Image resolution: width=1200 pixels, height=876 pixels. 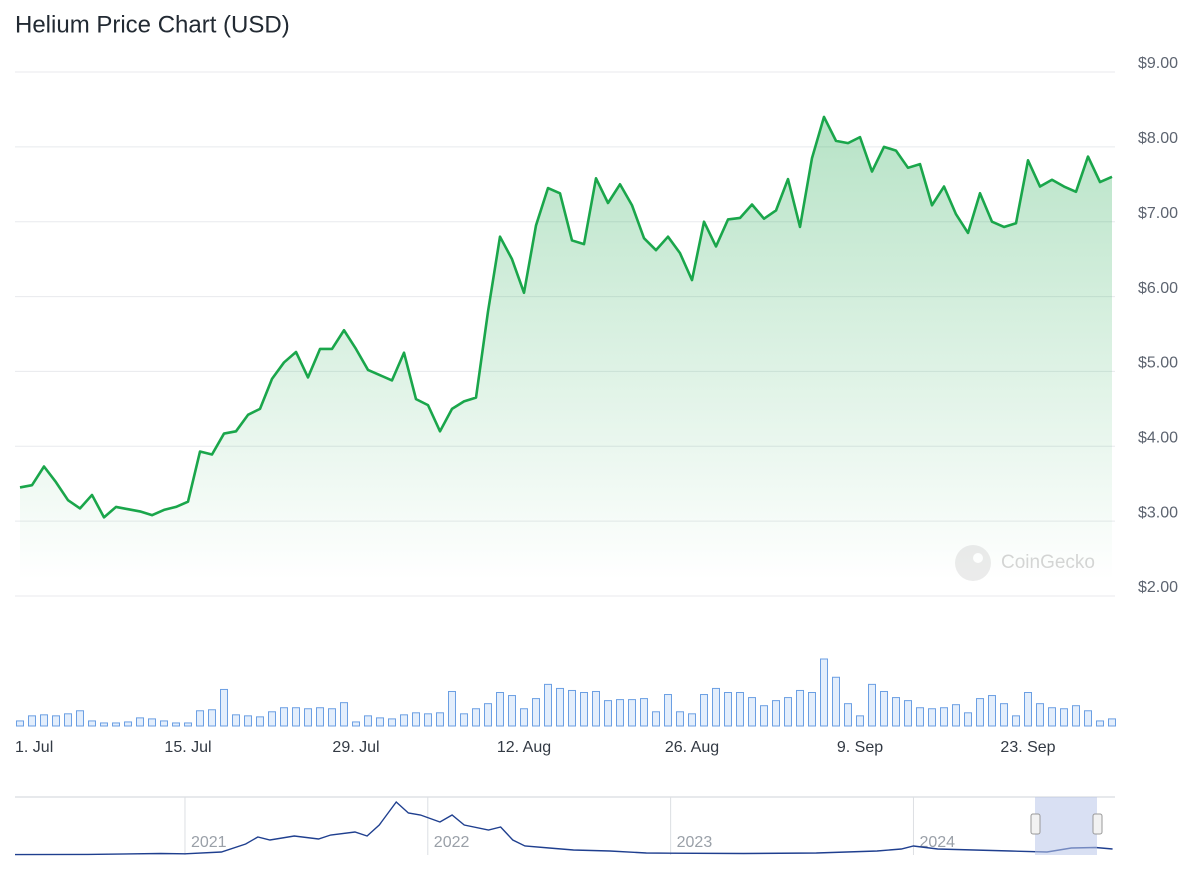 What do you see at coordinates (1048, 562) in the screenshot?
I see `watermark-text: CoinGecko` at bounding box center [1048, 562].